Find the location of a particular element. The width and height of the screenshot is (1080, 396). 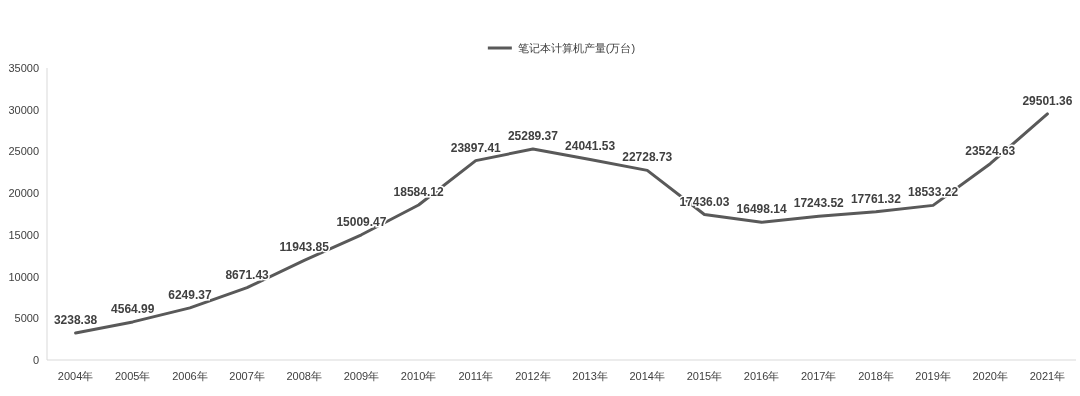

data-label: 17243.52 is located at coordinates (819, 203).